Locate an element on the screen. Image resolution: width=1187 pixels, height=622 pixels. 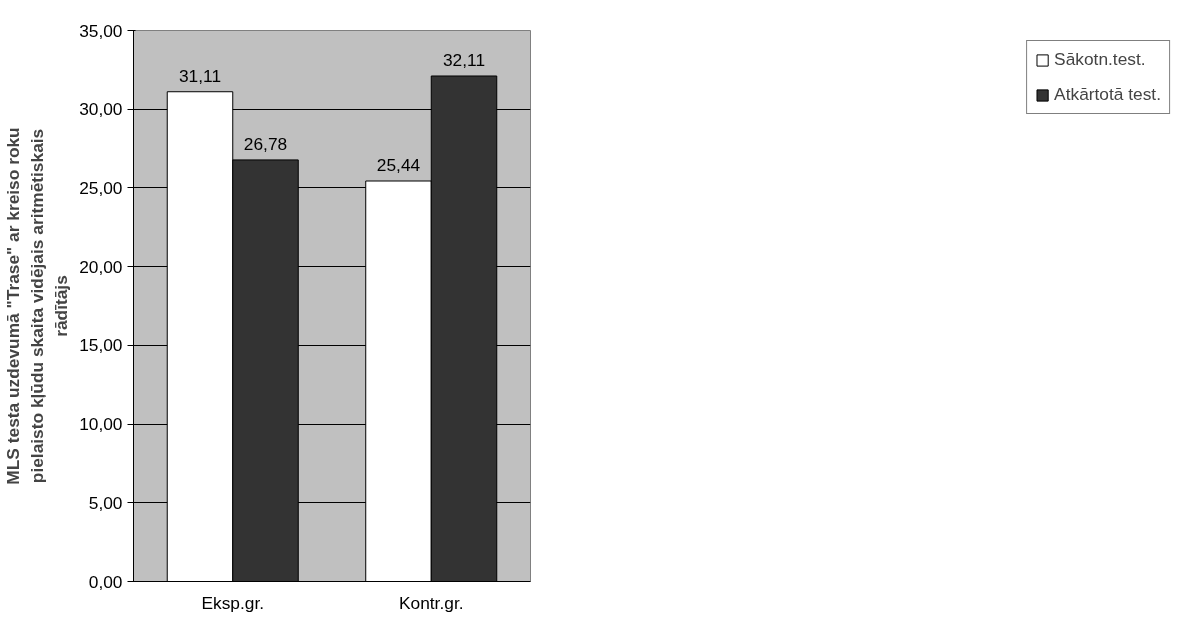
y-tick-label: 30,00 is located at coordinates (101, 109).